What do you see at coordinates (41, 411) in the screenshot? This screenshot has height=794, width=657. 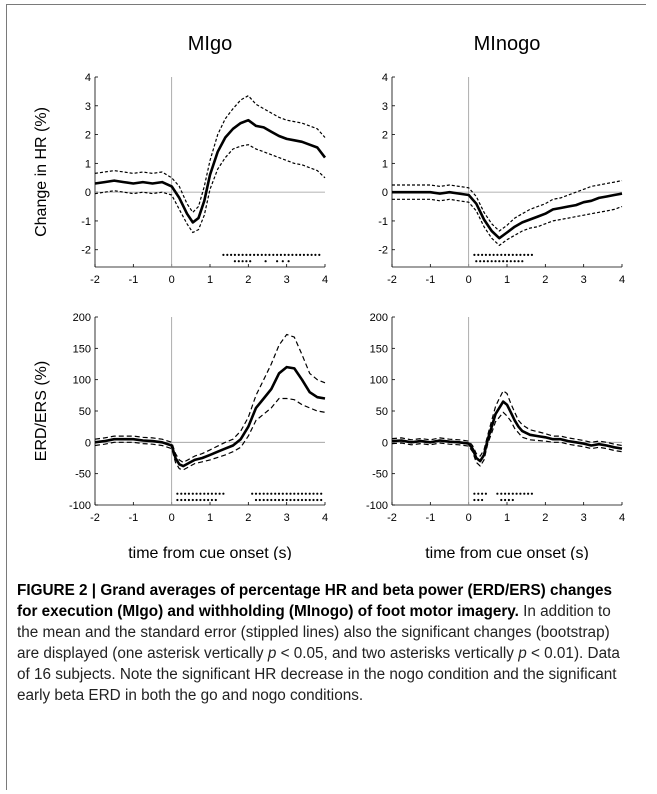 I see `y-axis-label: ERD/ERS (%)` at bounding box center [41, 411].